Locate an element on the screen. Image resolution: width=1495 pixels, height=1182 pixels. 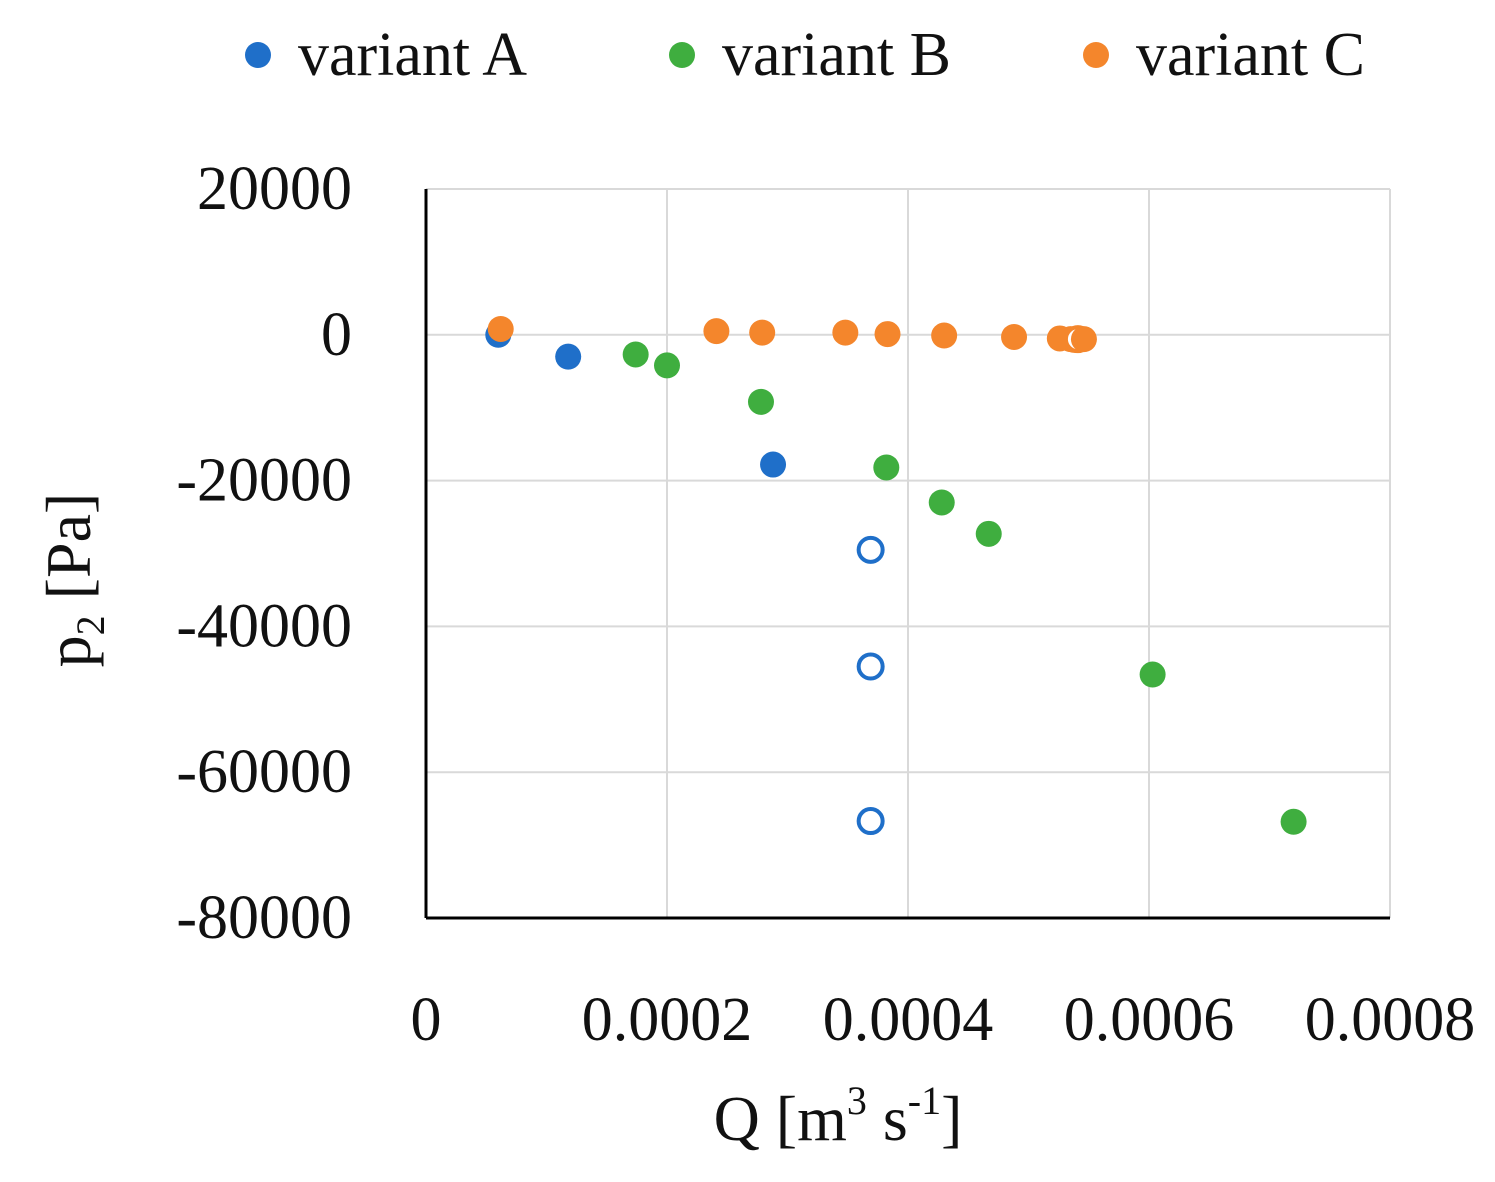
y-axis-title-end: [Pa] is located at coordinates (68, 554).